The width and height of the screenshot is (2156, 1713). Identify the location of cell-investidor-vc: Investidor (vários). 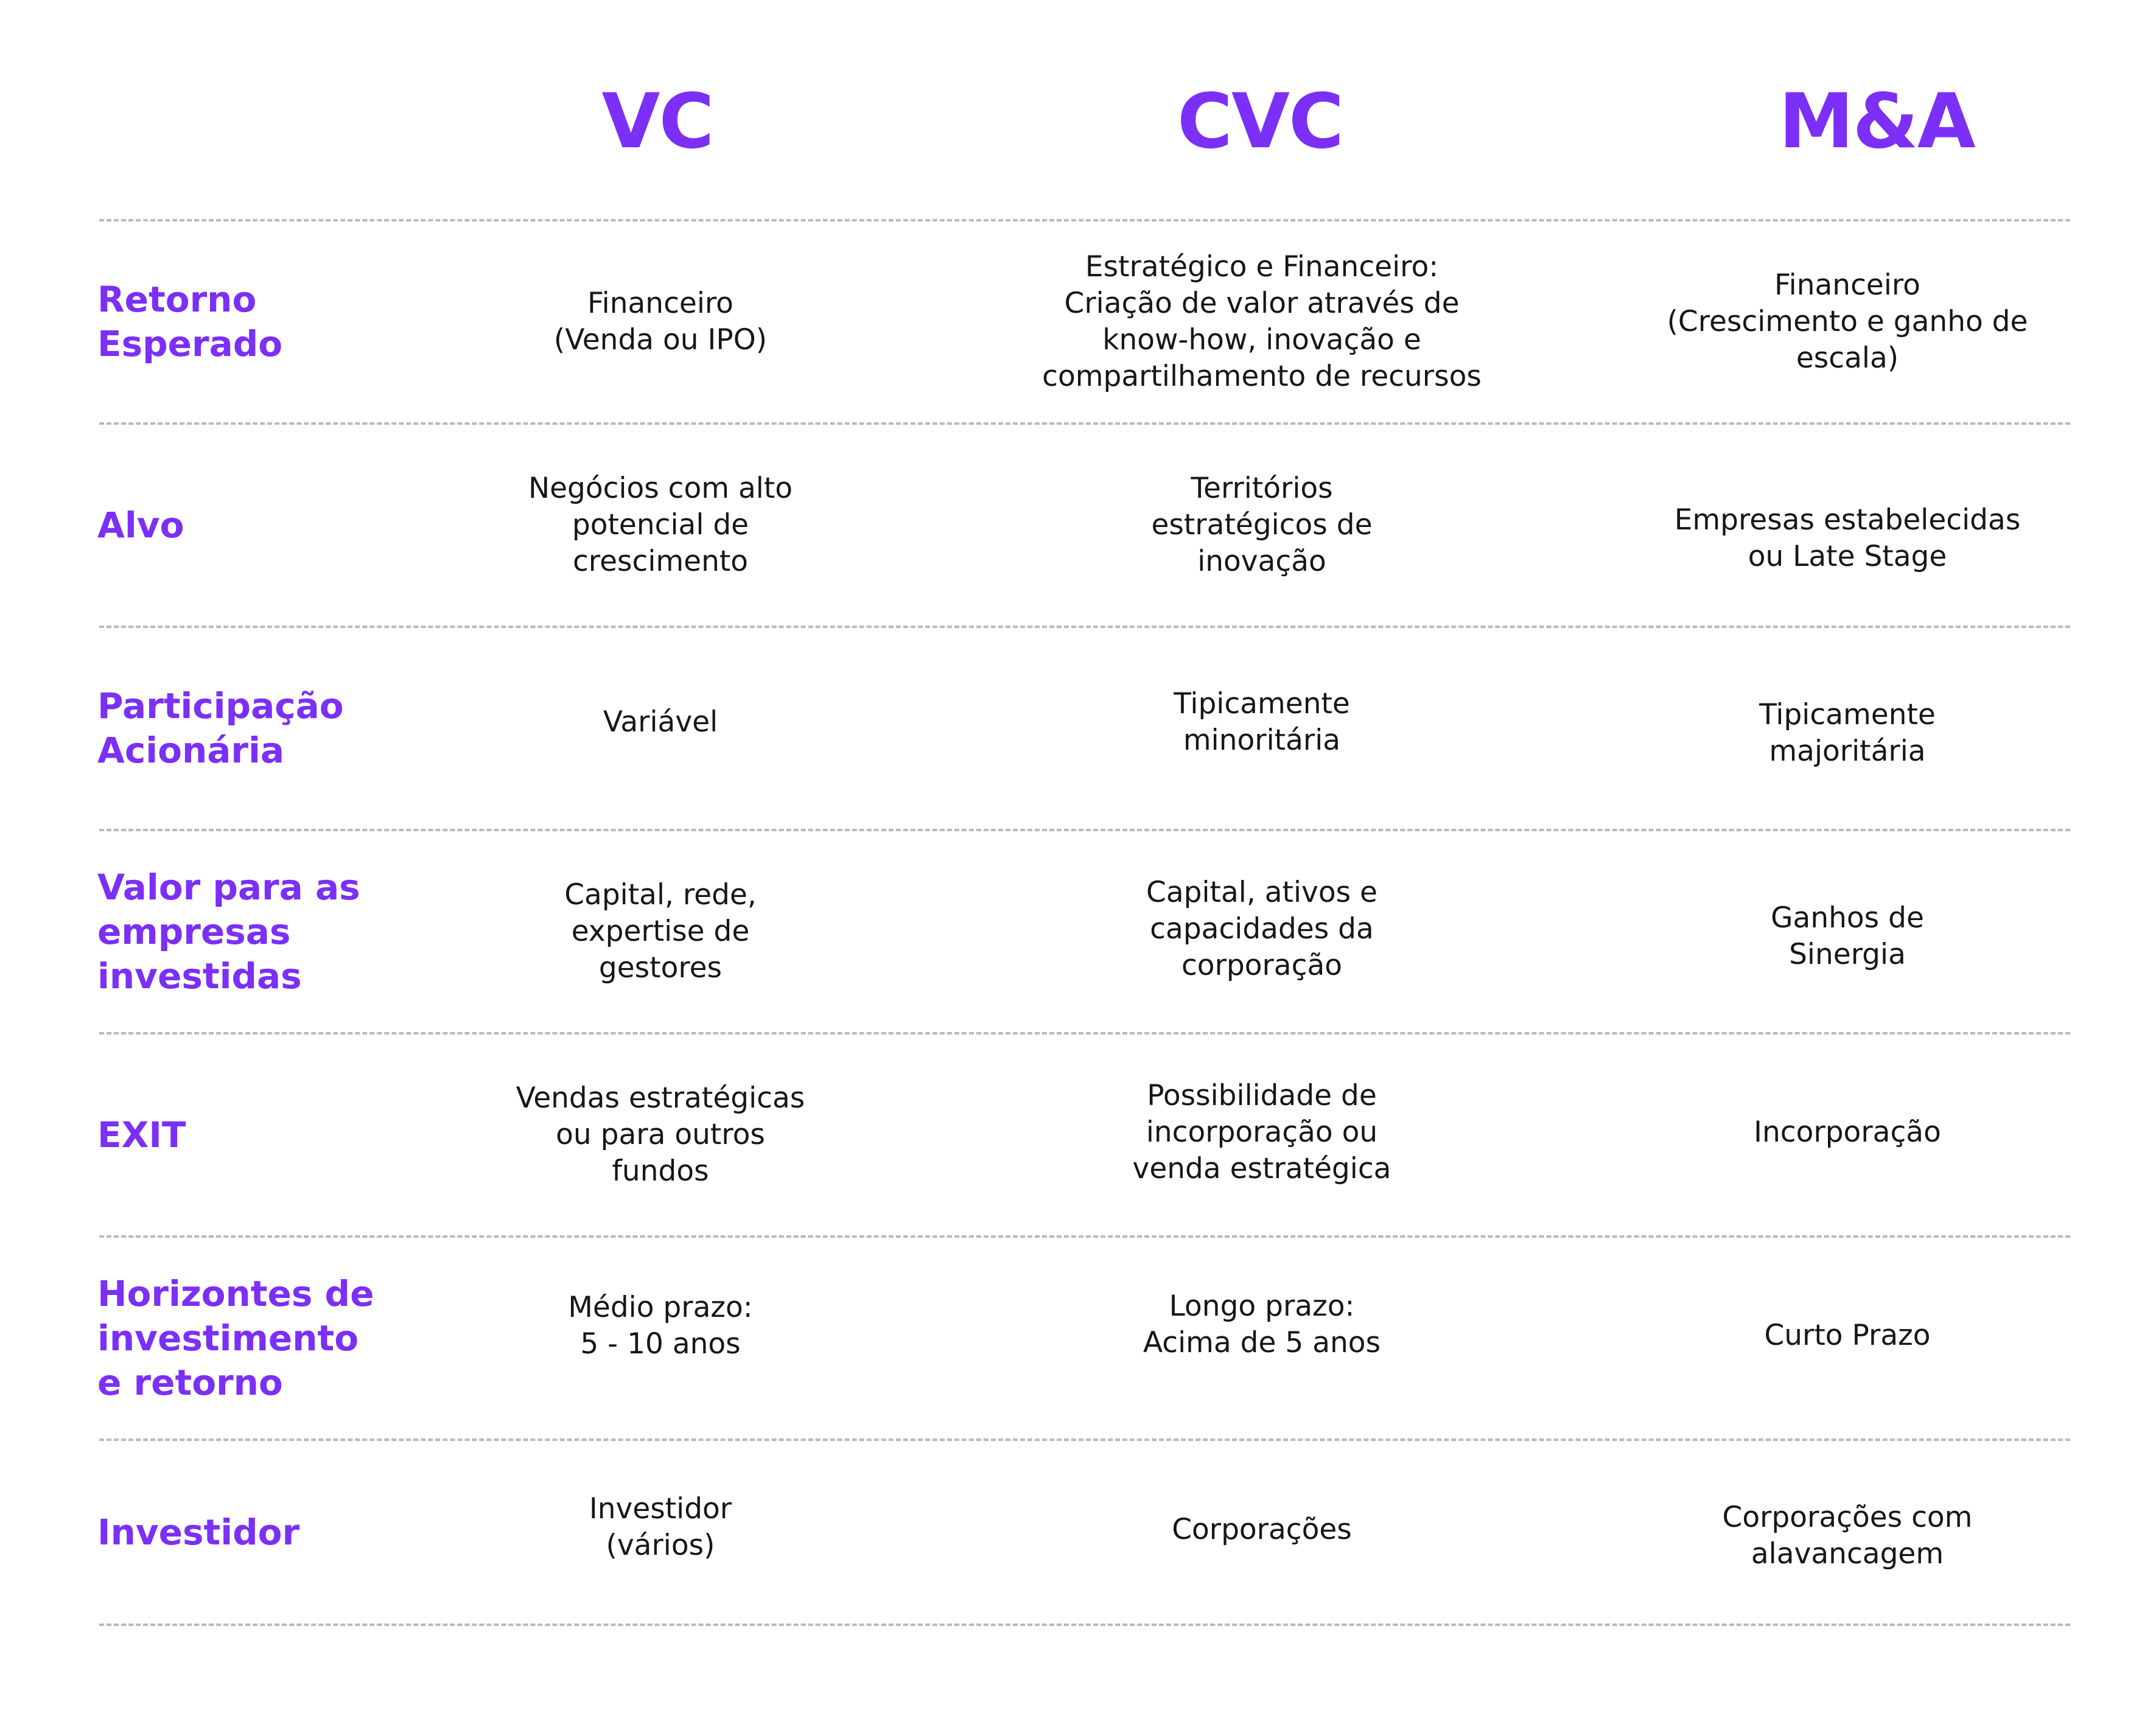
(661, 1527).